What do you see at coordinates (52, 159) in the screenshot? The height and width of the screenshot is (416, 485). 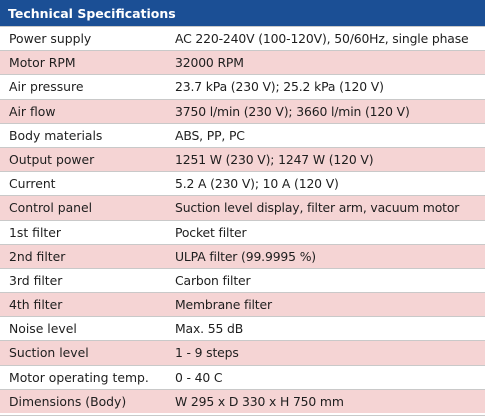 I see `row-label: Output power` at bounding box center [52, 159].